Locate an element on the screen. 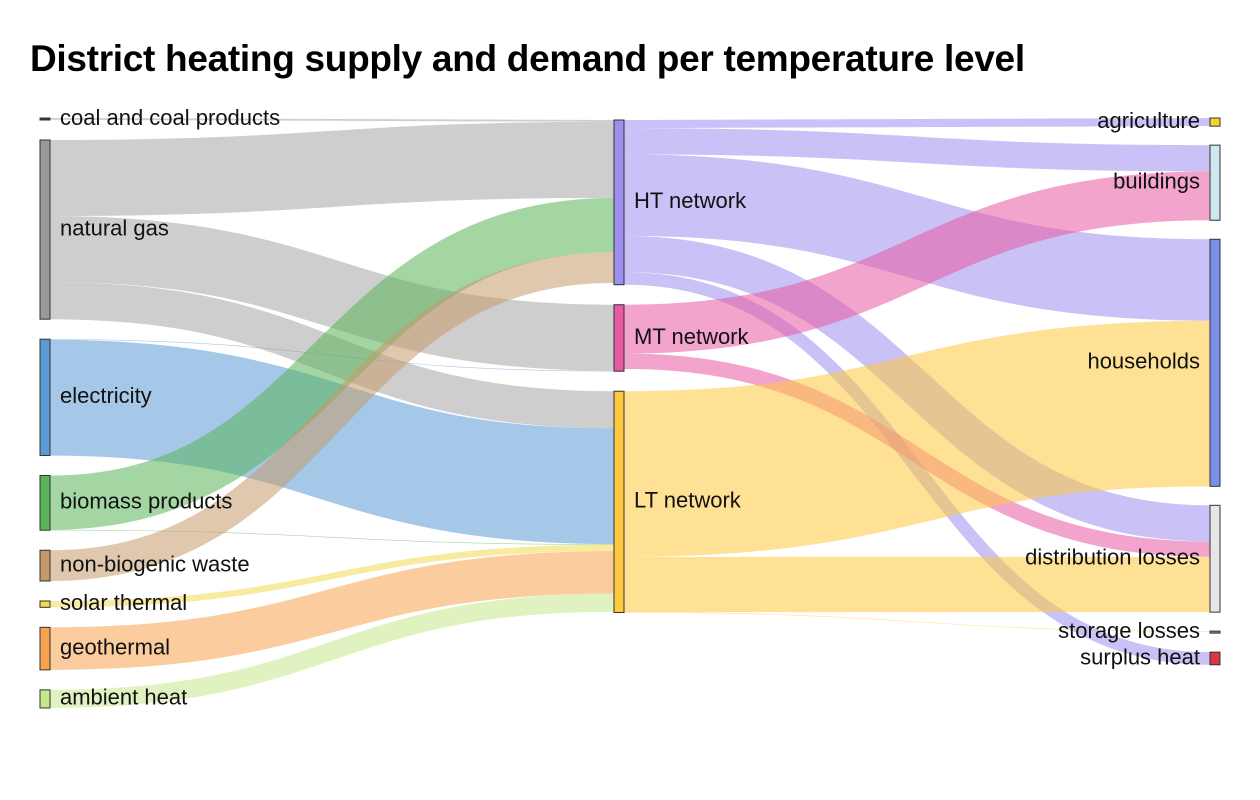 The width and height of the screenshot is (1260, 800). node-sloss is located at coordinates (1215, 632).